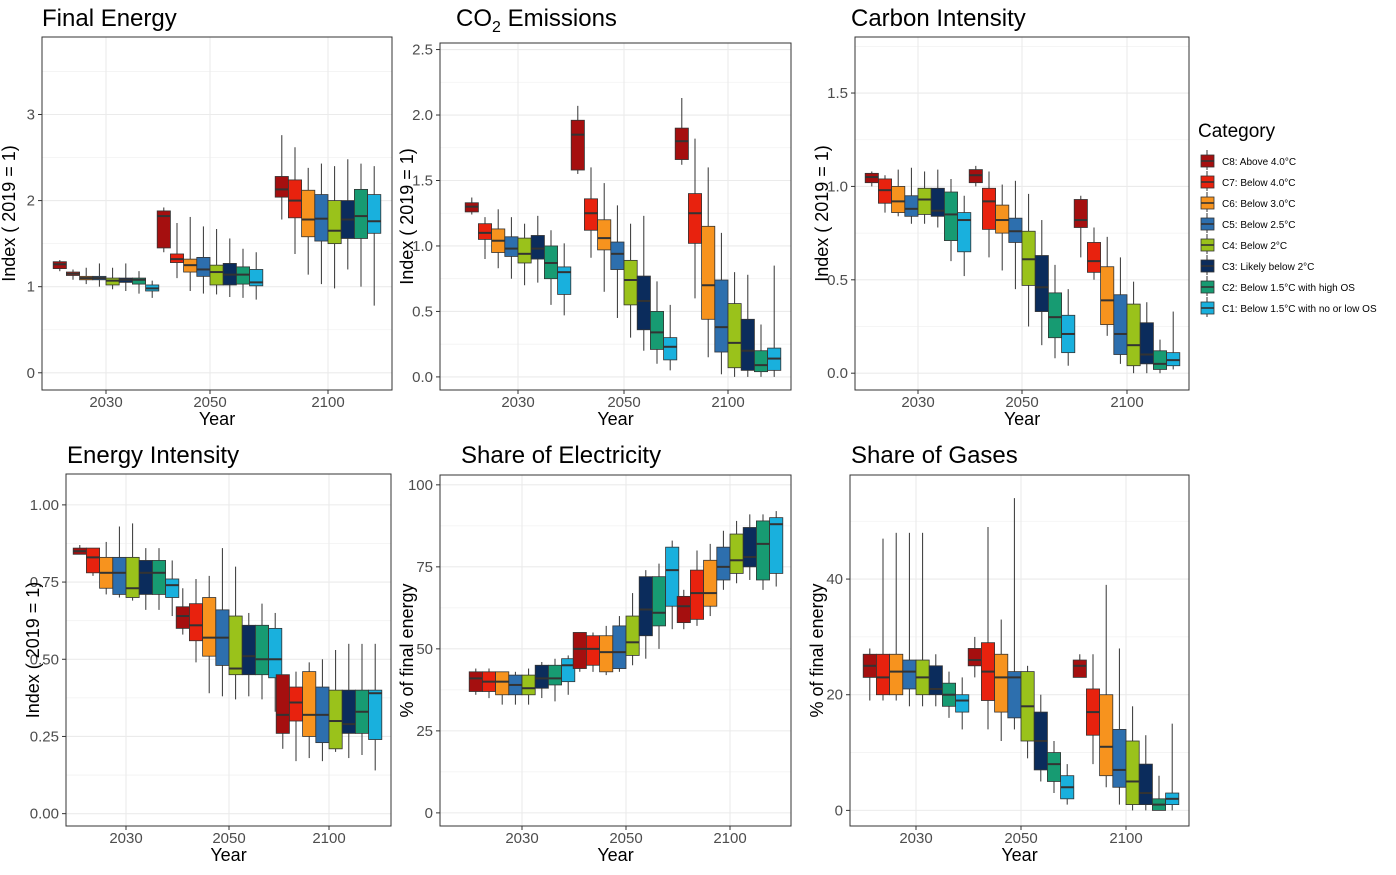 The image size is (1396, 875). I want to click on panel-title: Final Energy, so click(109, 18).